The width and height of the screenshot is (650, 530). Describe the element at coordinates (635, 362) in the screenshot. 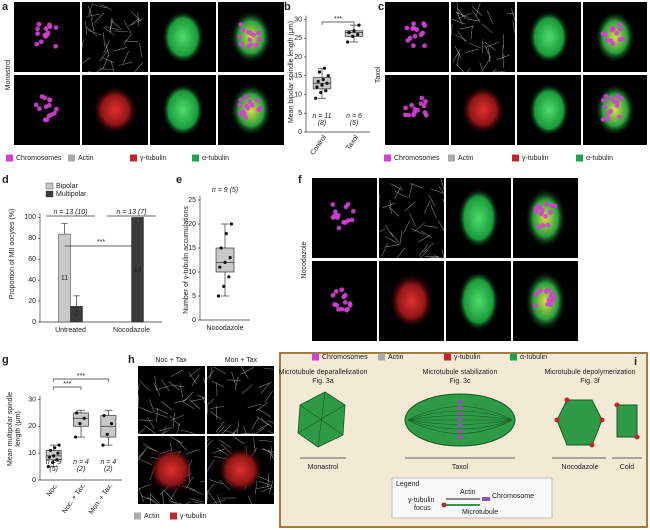

I see `panel-label: i` at that location.